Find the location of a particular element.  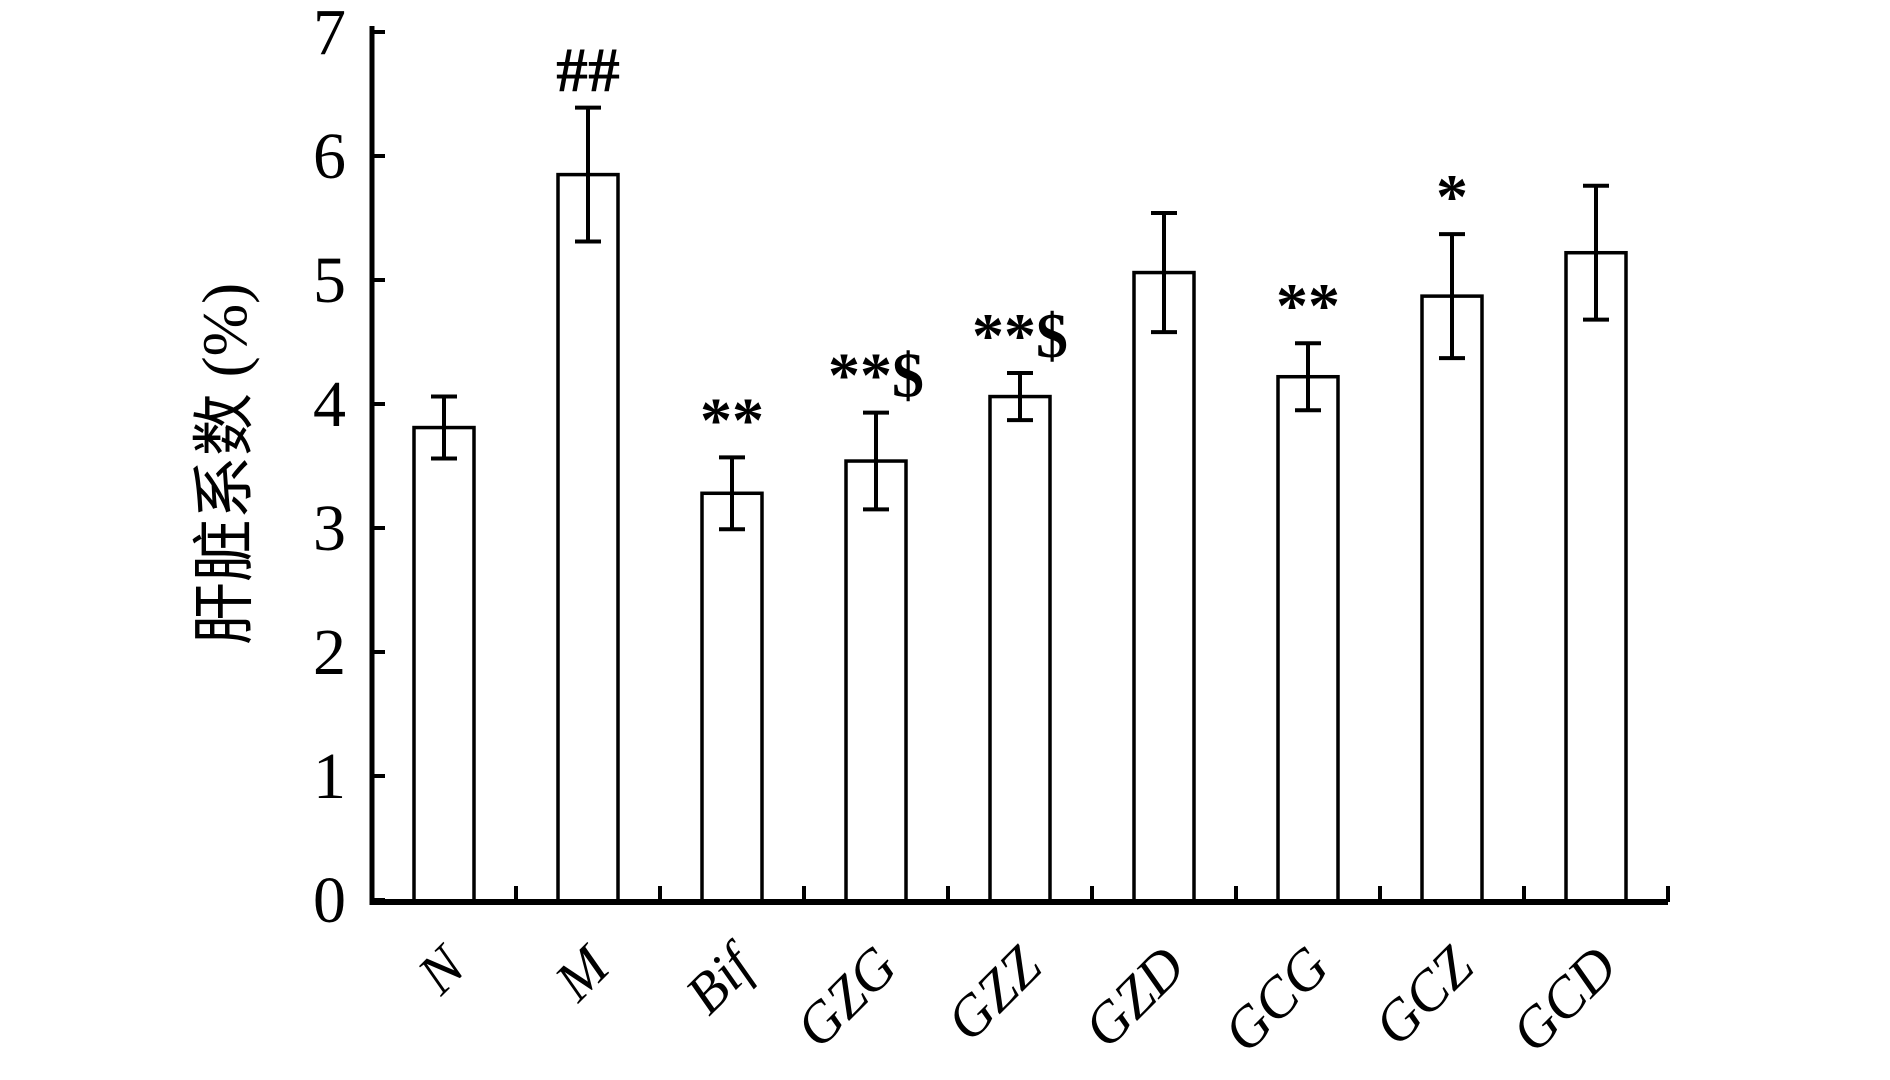

bar-GCG is located at coordinates (1308, 639).